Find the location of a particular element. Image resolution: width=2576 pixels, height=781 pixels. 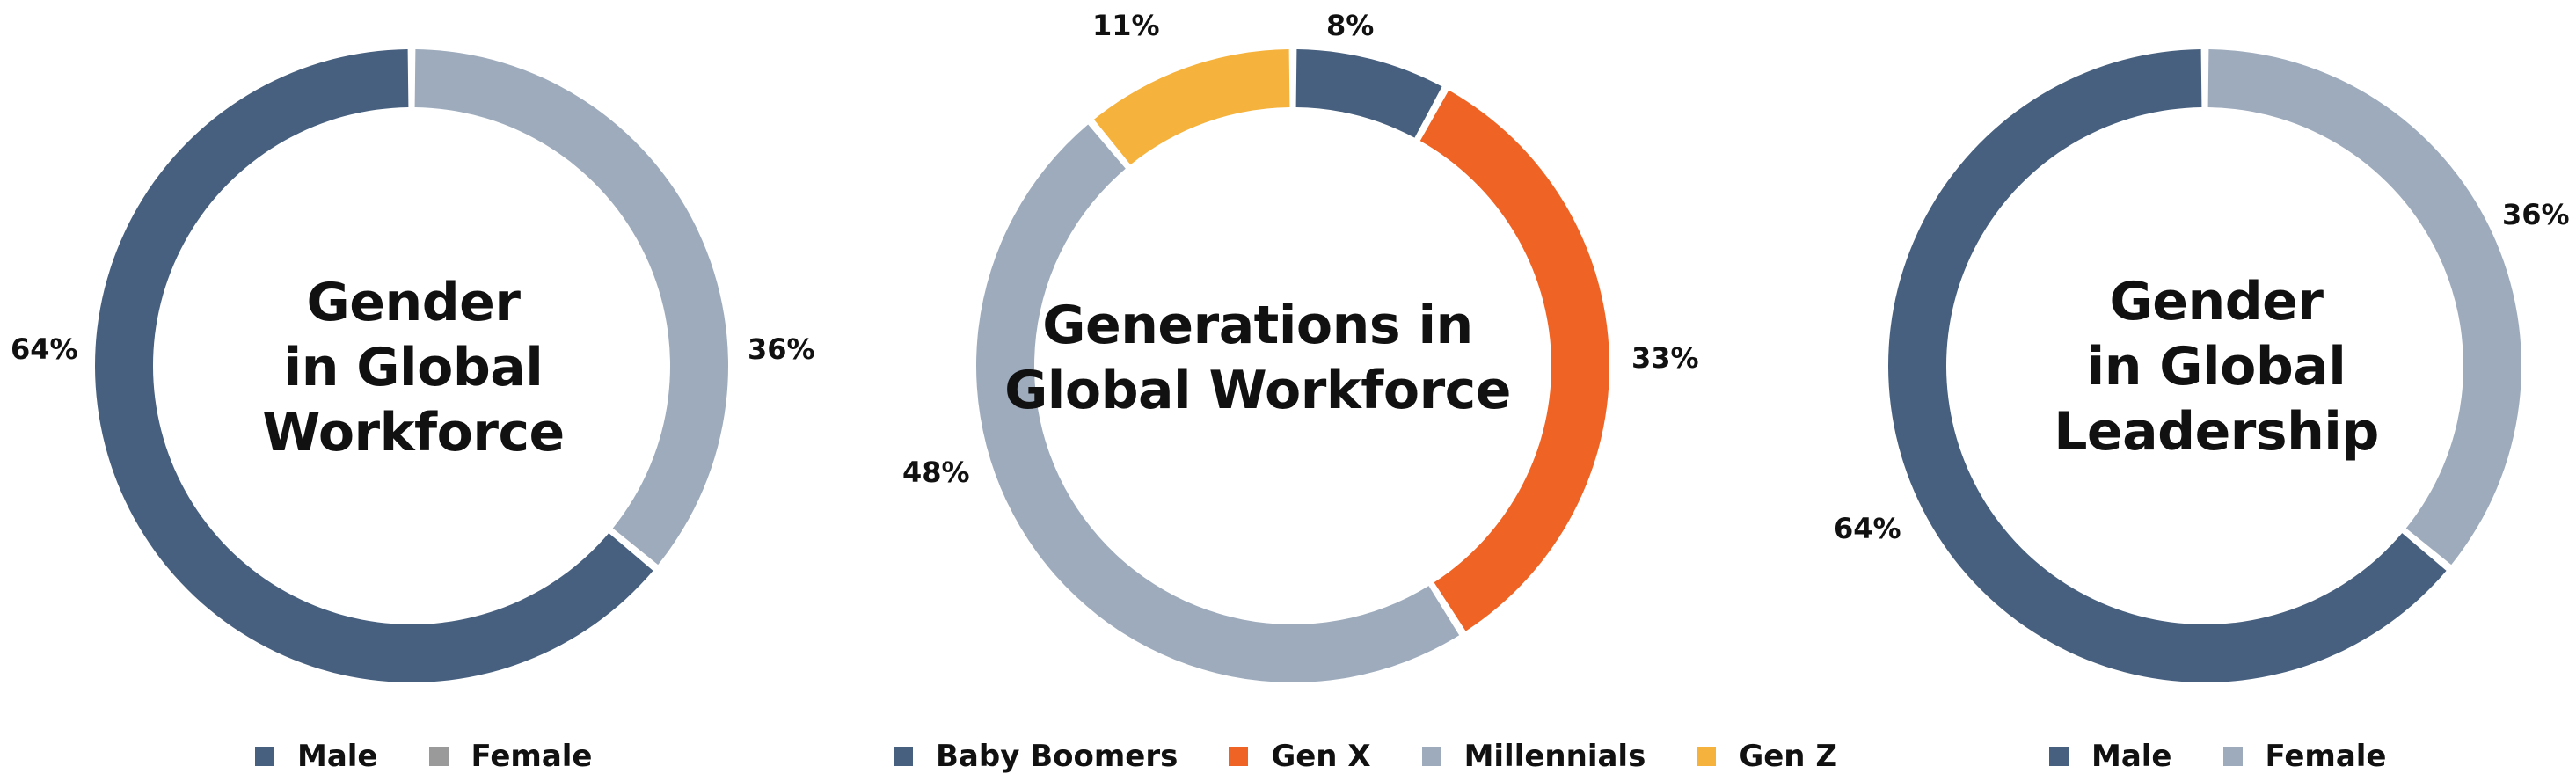

legend: Baby Boomers Gen X Millennials Gen Z is located at coordinates (1365, 756).